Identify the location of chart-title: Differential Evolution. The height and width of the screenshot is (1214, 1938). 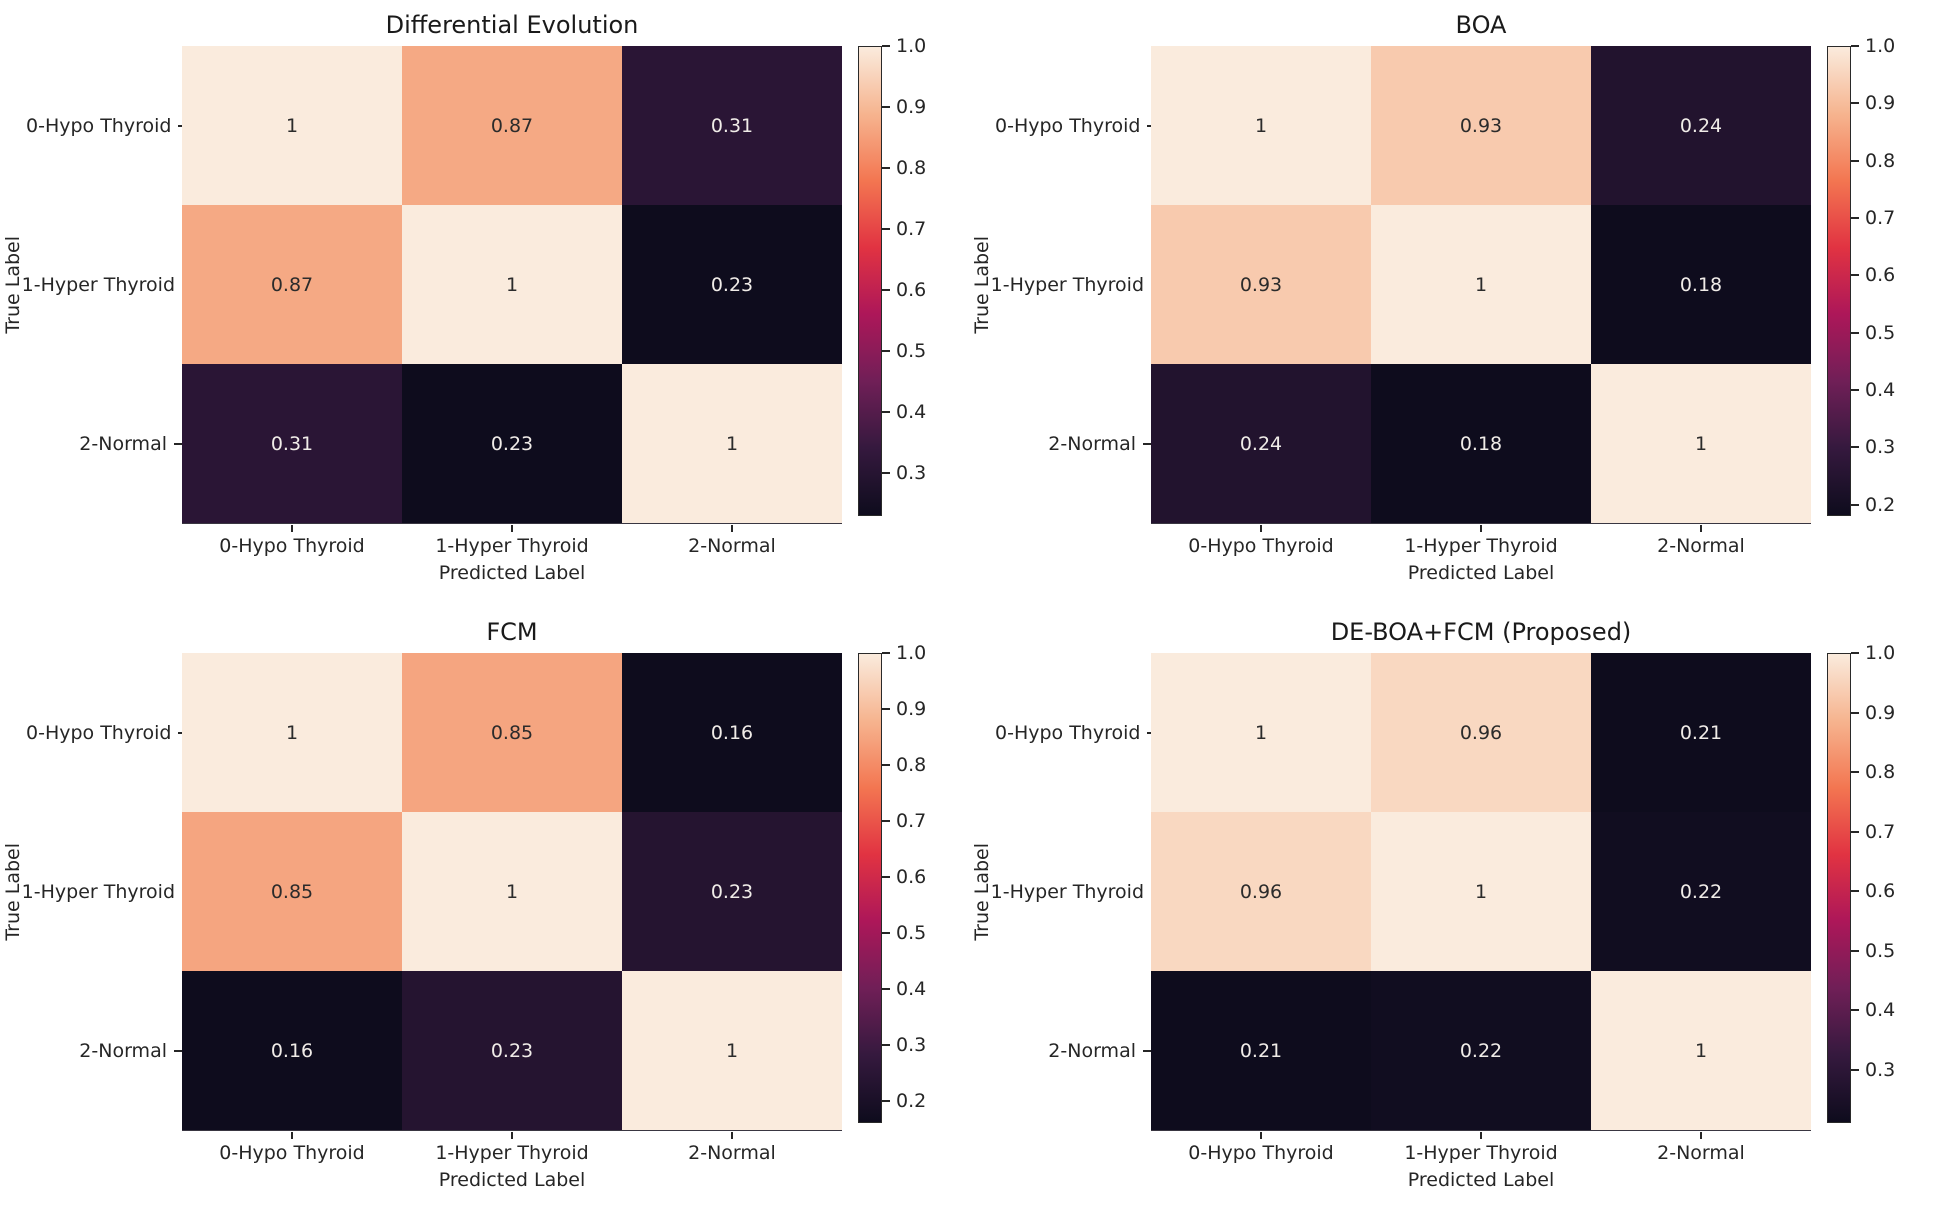
(512, 25).